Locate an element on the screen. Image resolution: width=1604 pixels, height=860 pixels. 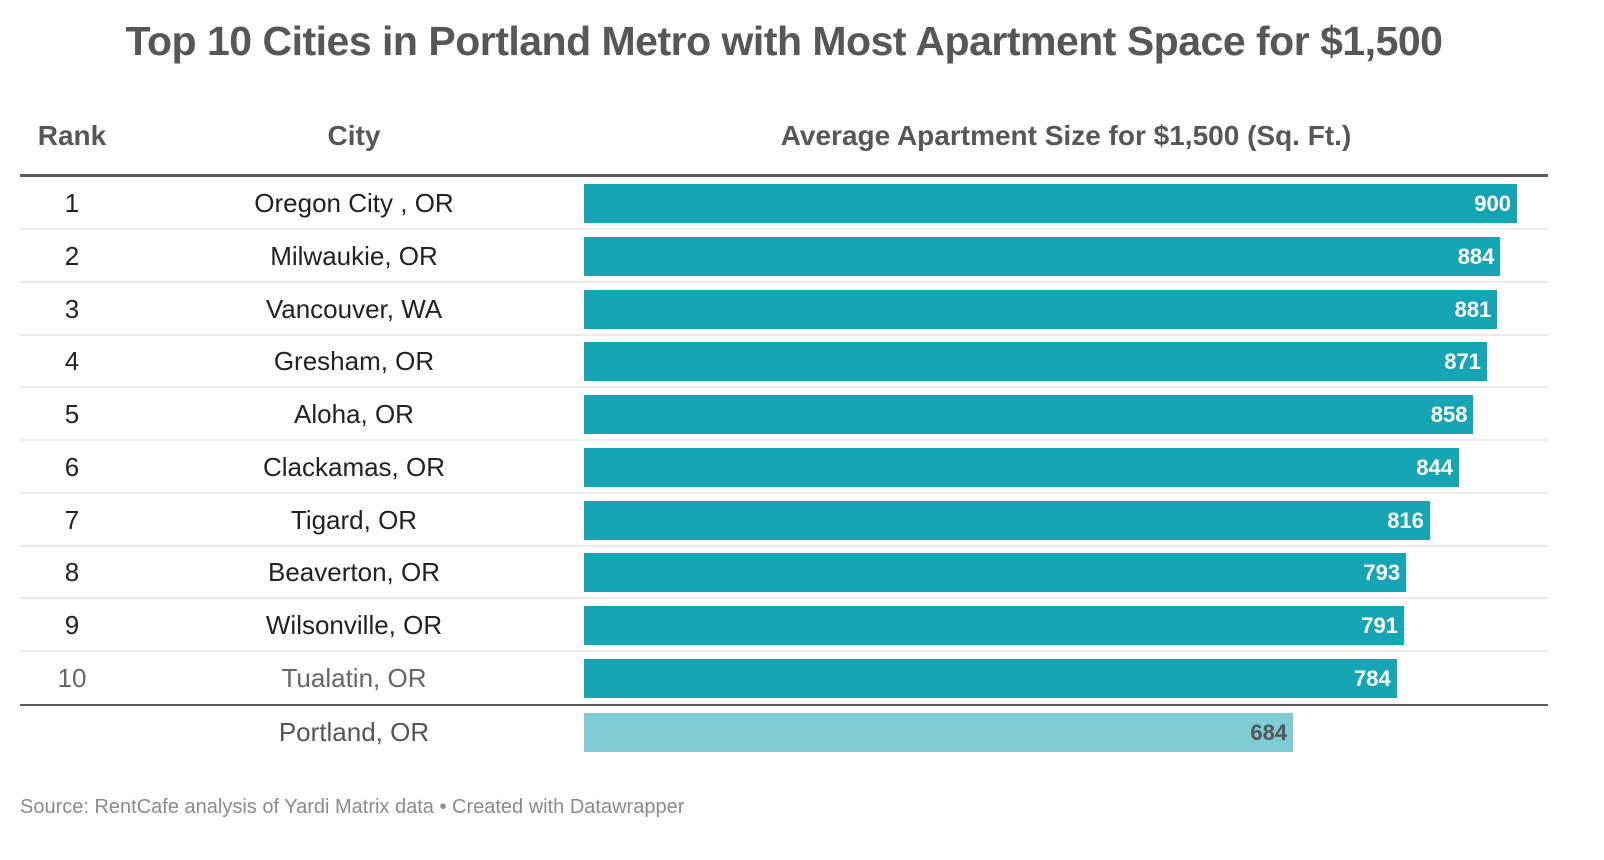
bar-value-label: 858 is located at coordinates (1449, 414).